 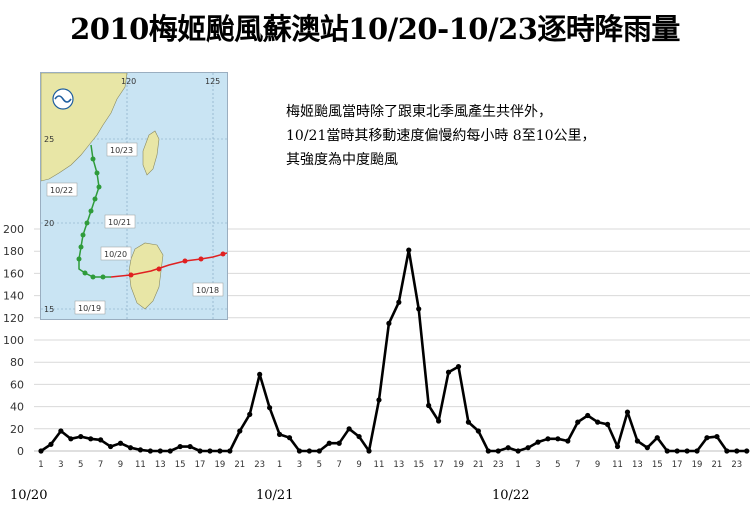 I want to click on y-tick-label: 180, so click(x=13, y=251).